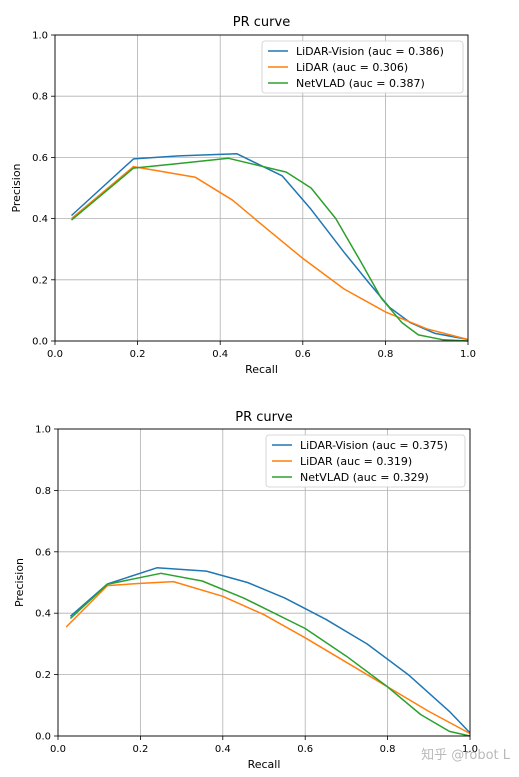 Image resolution: width=519 pixels, height=777 pixels. What do you see at coordinates (364, 477) in the screenshot?
I see `legend-entry: NetVLAD (auc = 0.329)` at bounding box center [364, 477].